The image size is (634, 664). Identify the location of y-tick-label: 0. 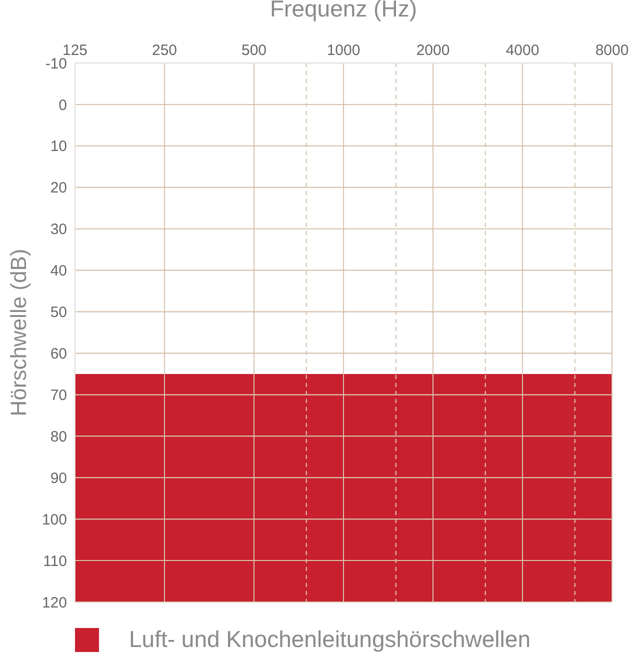
(62, 105).